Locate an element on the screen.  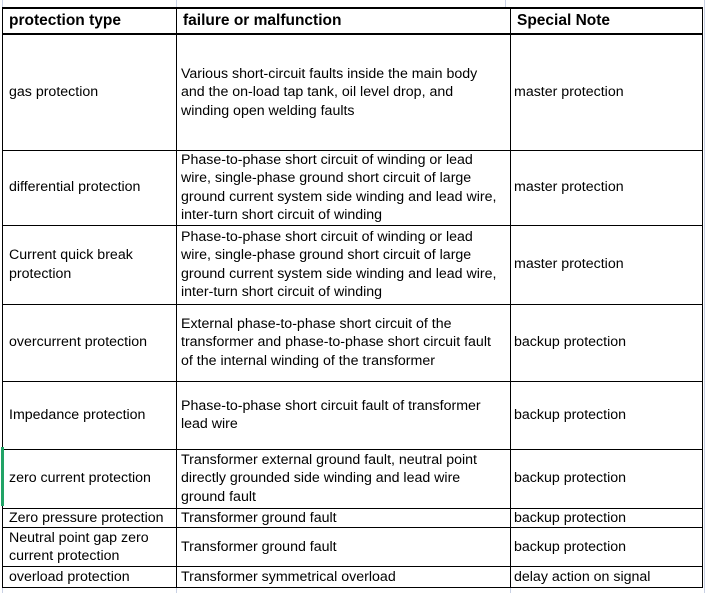
cell-protection-type: Impedance protection is located at coordinates (89, 415).